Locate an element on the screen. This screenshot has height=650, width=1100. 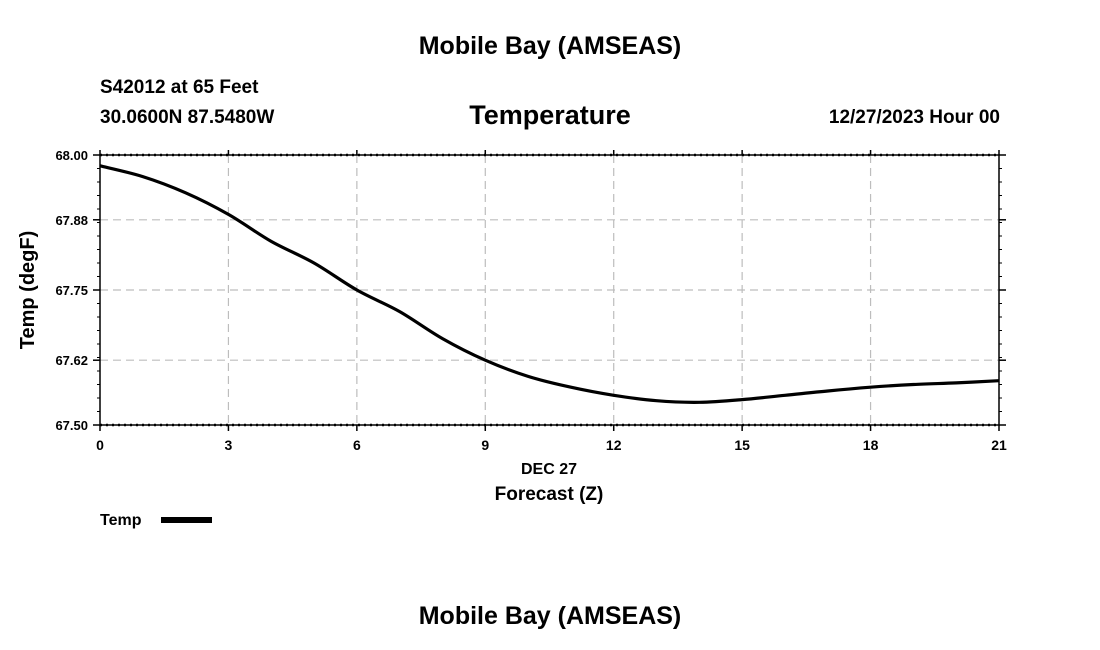
x-tick-label: 6 is located at coordinates (357, 445).